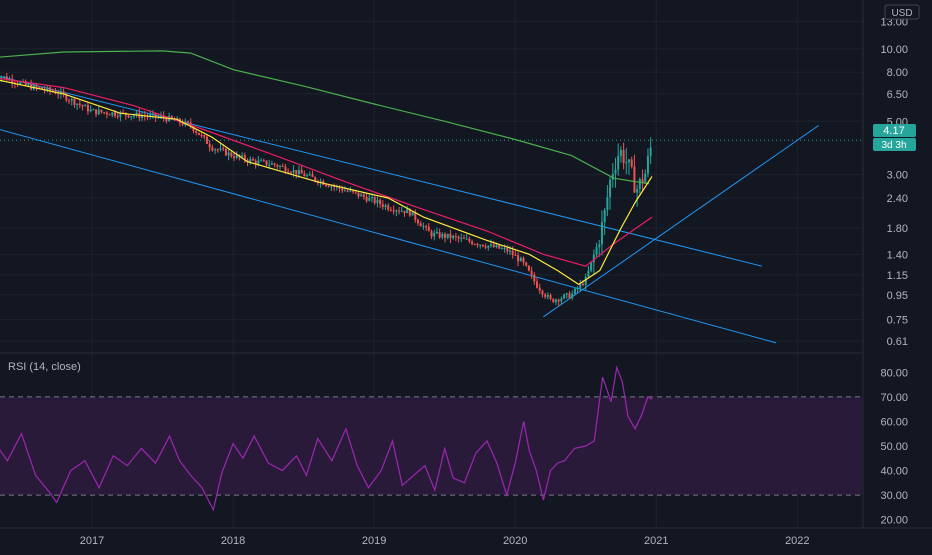 The height and width of the screenshot is (555, 932). Describe the element at coordinates (894, 144) in the screenshot. I see `countdown-tag` at that location.